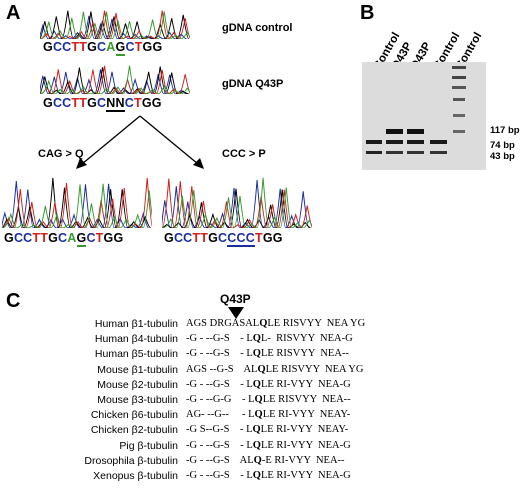  I want to click on sequence-cag: GCCTTGCAGCTGG, so click(63, 239).